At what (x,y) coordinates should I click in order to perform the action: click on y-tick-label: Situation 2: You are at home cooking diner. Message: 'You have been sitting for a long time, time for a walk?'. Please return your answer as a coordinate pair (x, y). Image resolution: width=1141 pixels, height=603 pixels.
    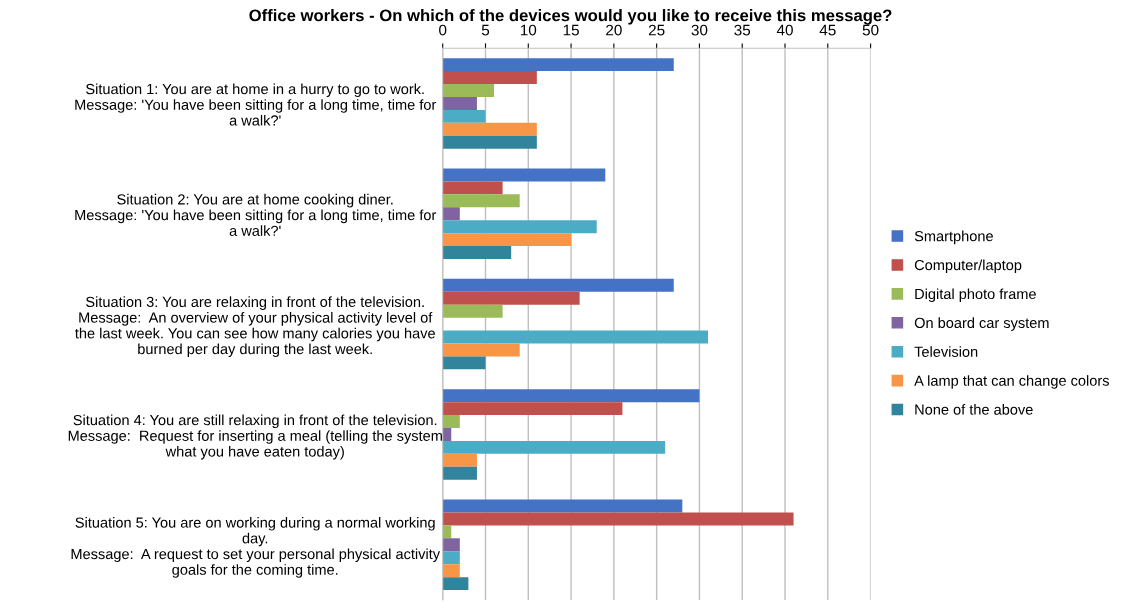
    Looking at the image, I should click on (256, 214).